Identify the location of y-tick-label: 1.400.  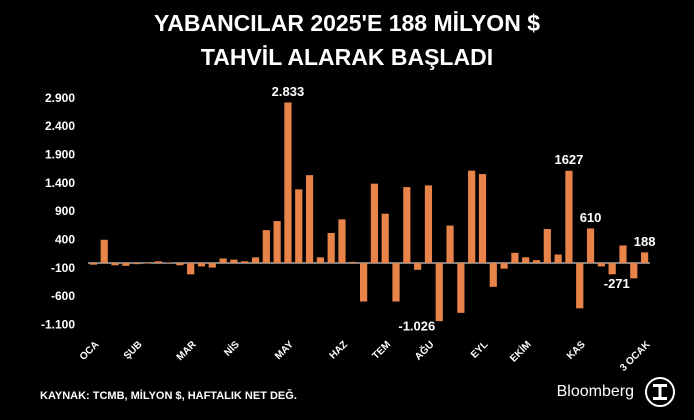
(60, 183).